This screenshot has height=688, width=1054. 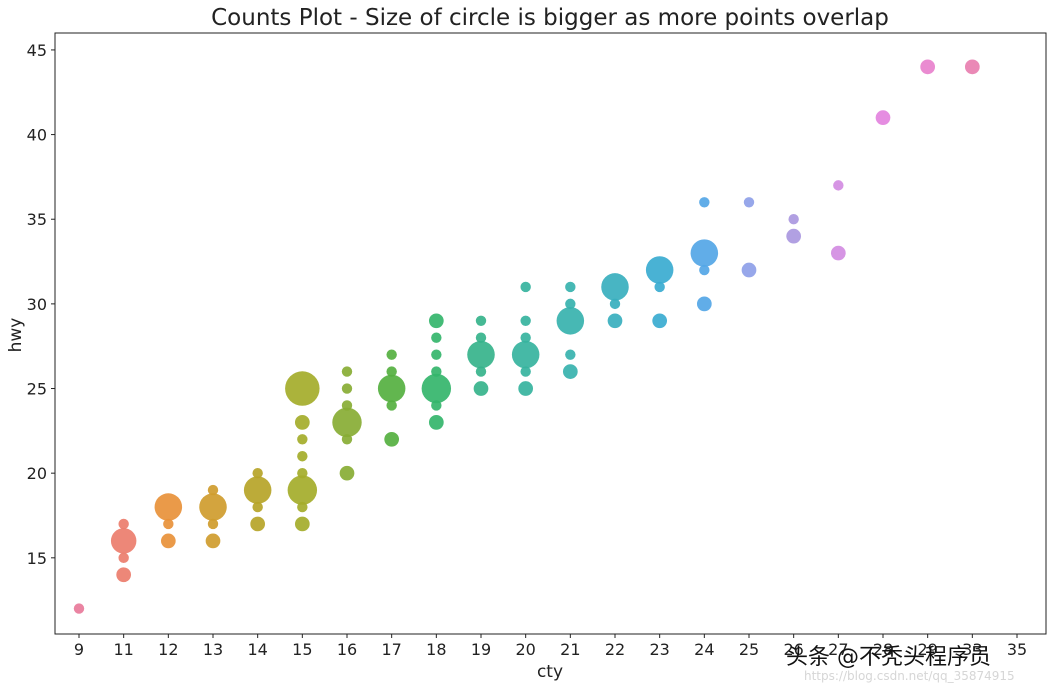 I want to click on y-tick-label: 15, so click(x=37, y=558).